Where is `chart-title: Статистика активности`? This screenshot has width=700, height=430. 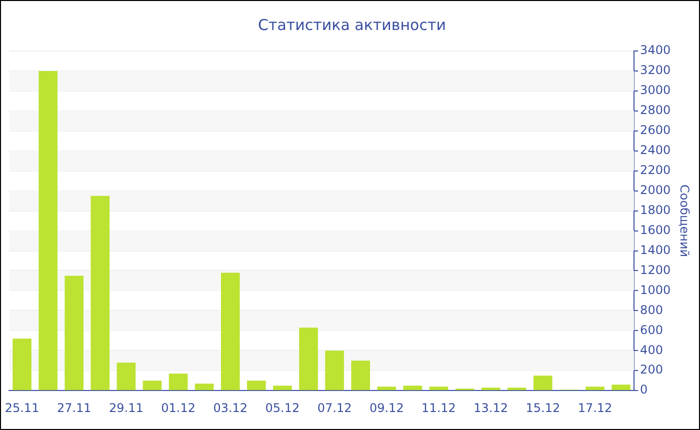
chart-title: Статистика активности is located at coordinates (352, 25).